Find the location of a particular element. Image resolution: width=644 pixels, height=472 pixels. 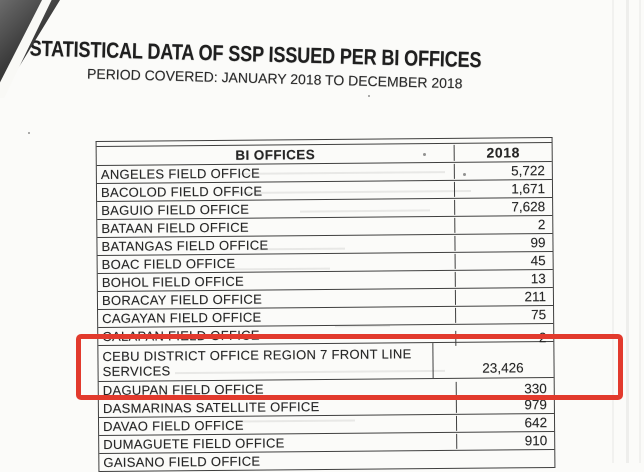

office-cell: CAGAYAN FIELD OFFICE is located at coordinates (182, 317).